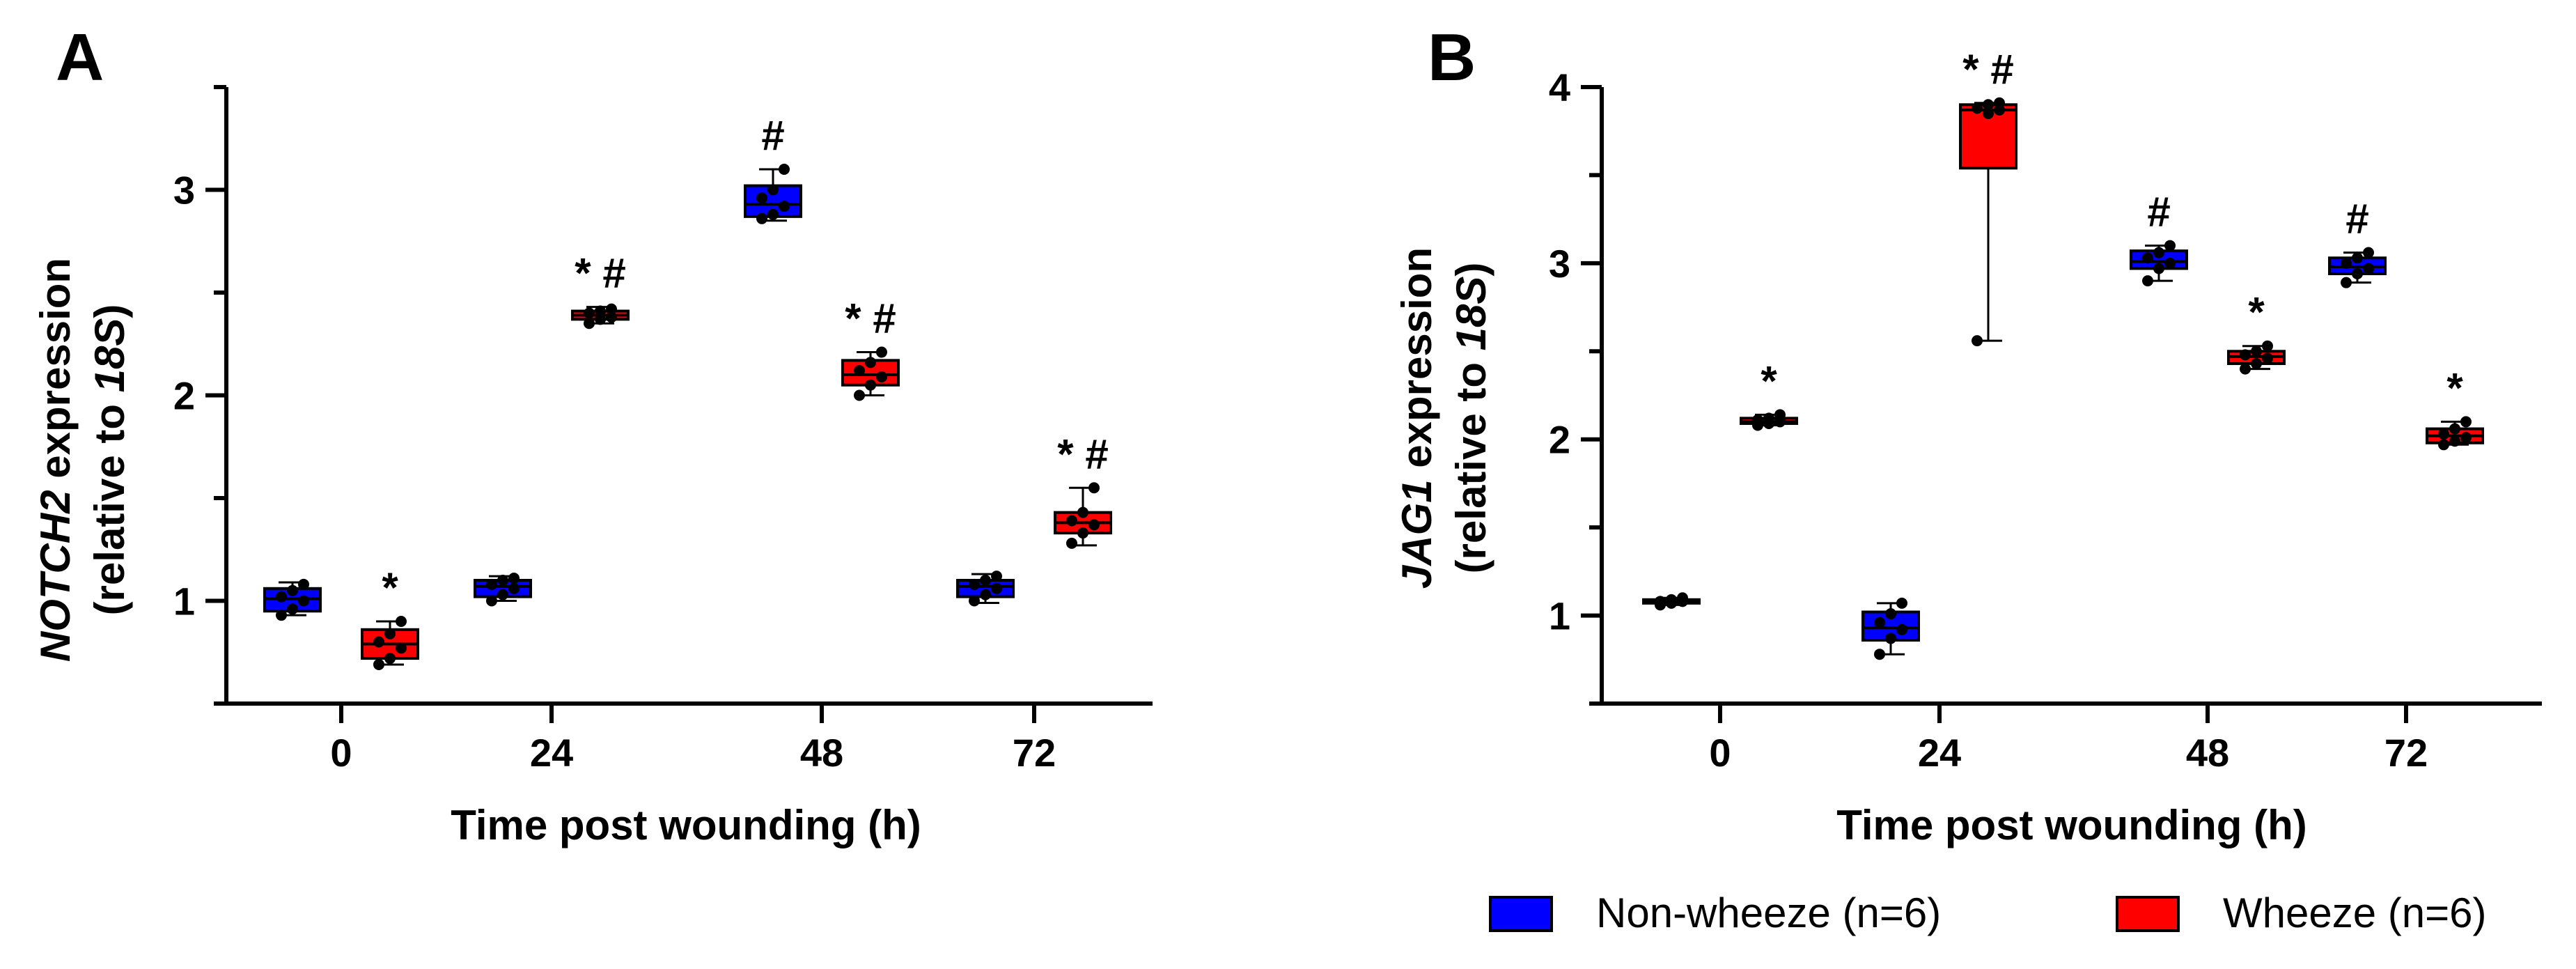 The height and width of the screenshot is (969, 2576). Describe the element at coordinates (1417, 534) in the screenshot. I see `panel-b-ylabel-gene: JAG1` at that location.